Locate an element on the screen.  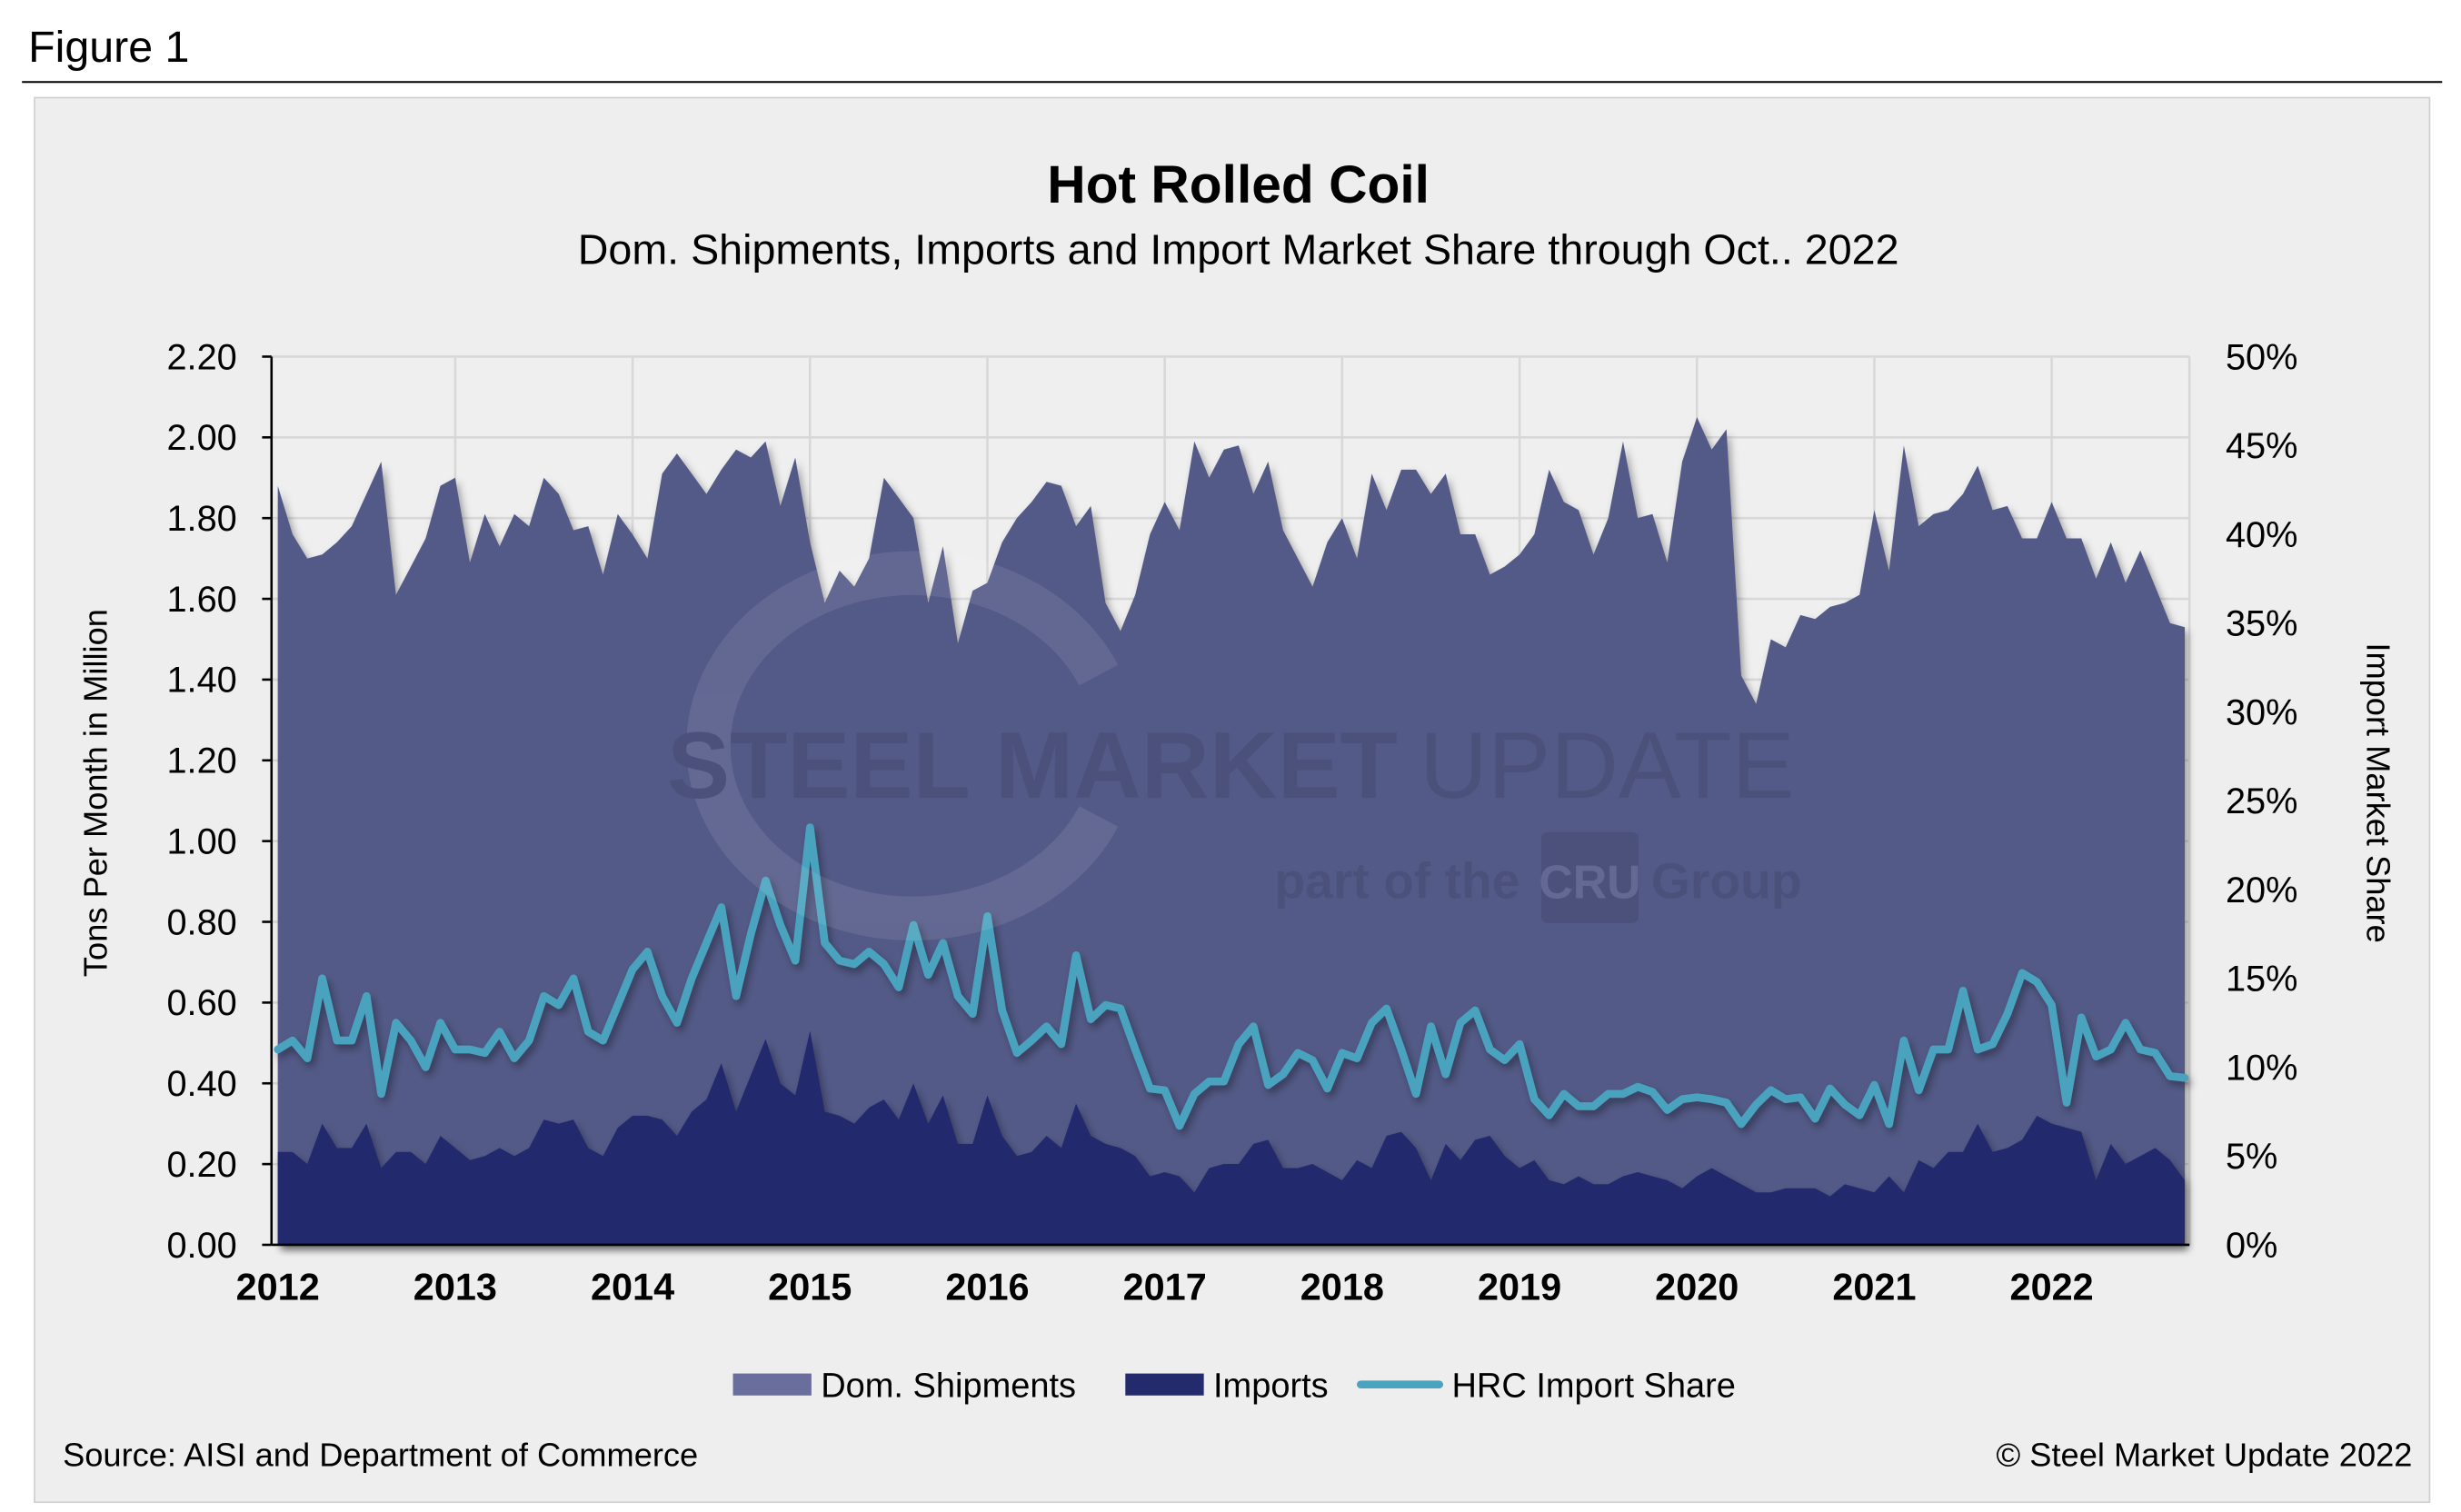
watermark: STEEL MARKET UPDATE part of the CRU Group is located at coordinates (1234, 745).